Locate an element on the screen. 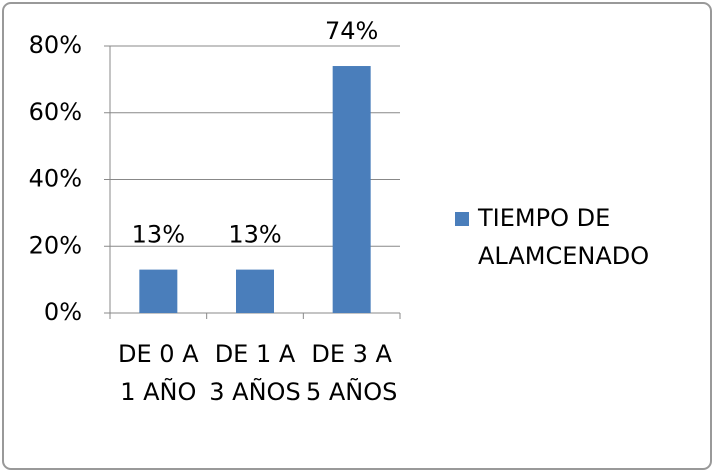  y-tick-label: 60% is located at coordinates (55, 112).